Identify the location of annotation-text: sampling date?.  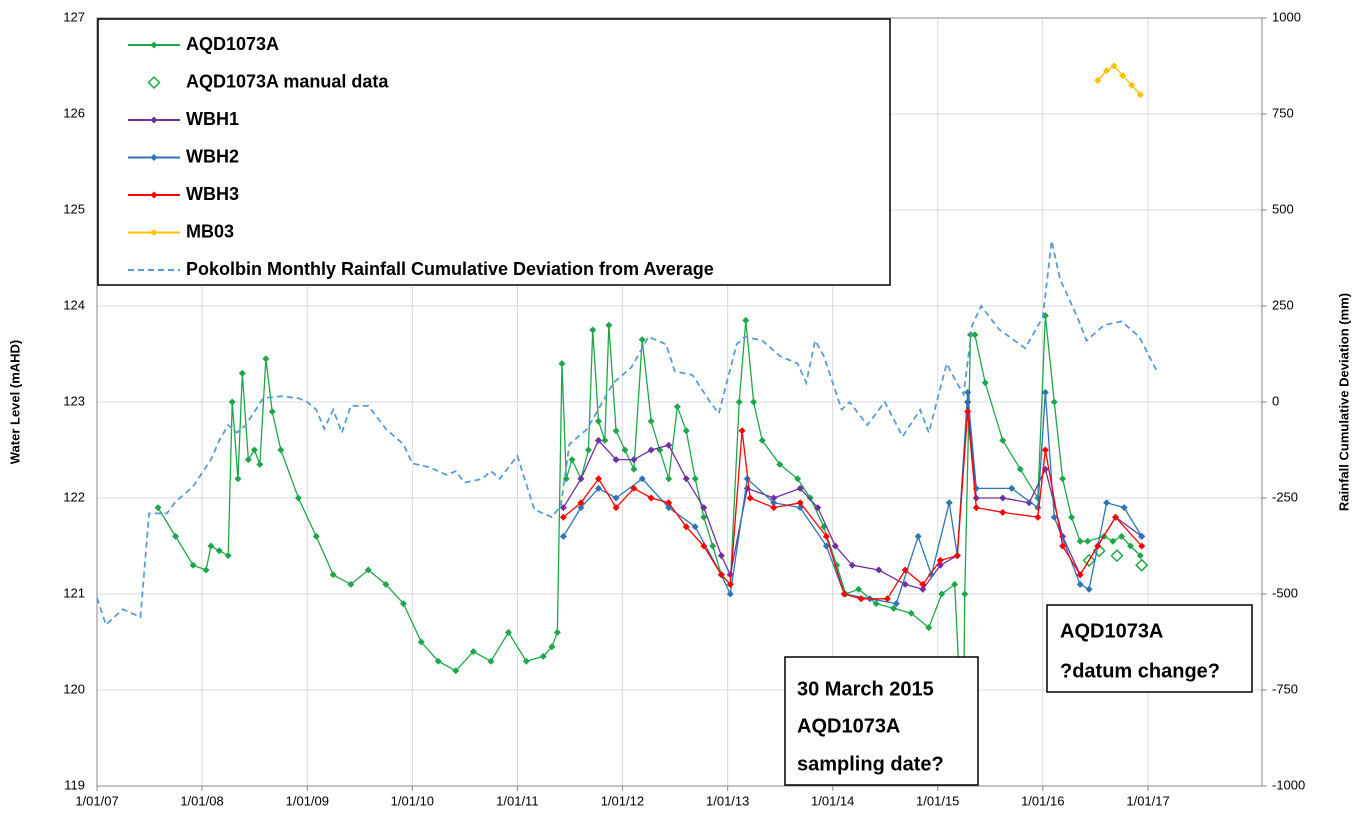
(870, 764).